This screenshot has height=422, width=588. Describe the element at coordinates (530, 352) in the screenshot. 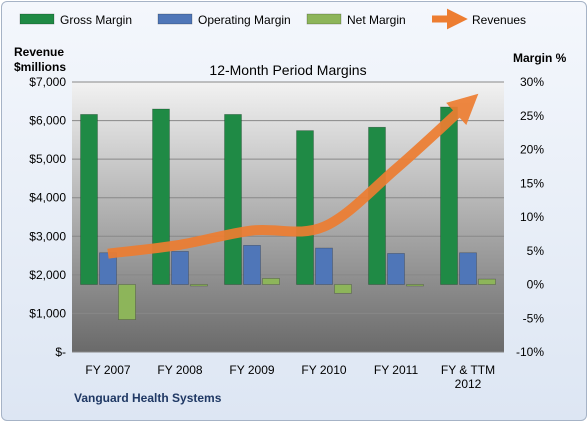

I see `right-tick-label: -10%` at that location.